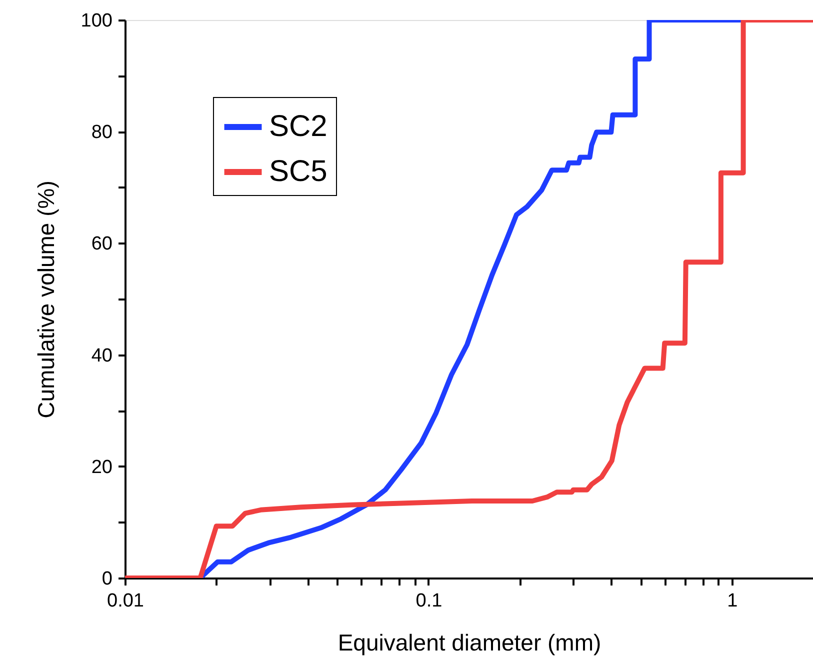 This screenshot has width=813, height=670. Describe the element at coordinates (107, 579) in the screenshot. I see `y-tick-label: 0` at that location.